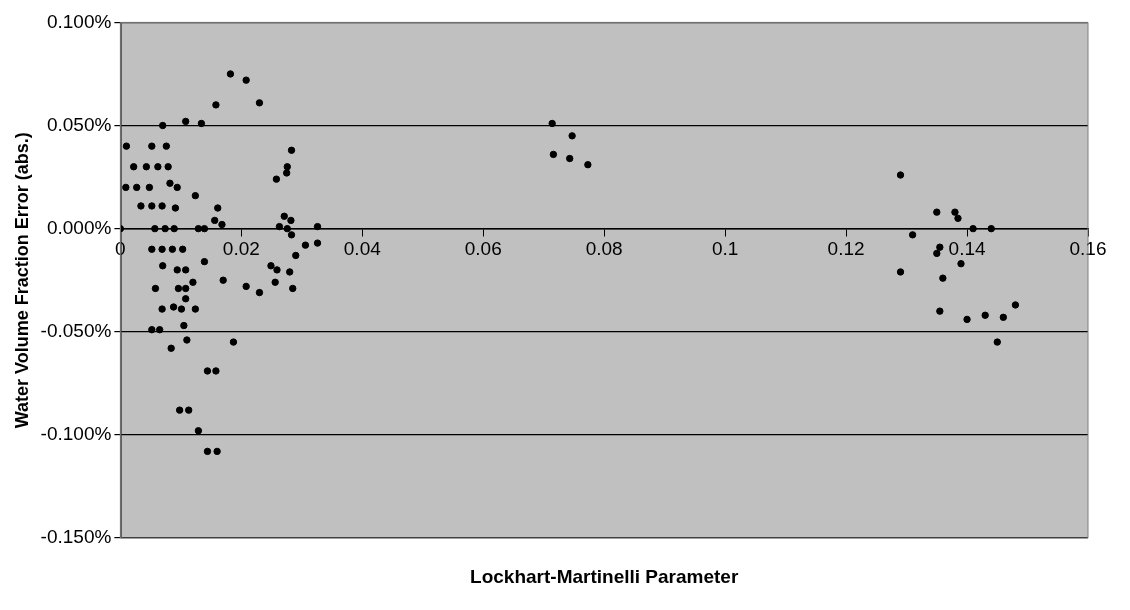 The width and height of the screenshot is (1130, 610). What do you see at coordinates (79, 227) in the screenshot?
I see `y-tick-label: 0.000%` at bounding box center [79, 227].